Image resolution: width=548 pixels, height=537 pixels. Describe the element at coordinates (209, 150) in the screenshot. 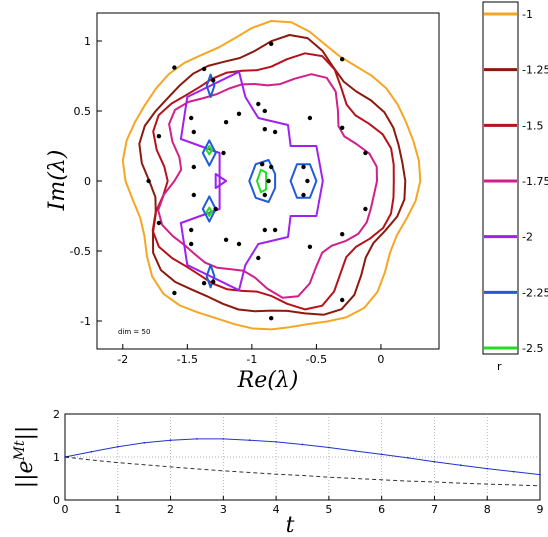

I see `contour-island-upper-green` at that location.